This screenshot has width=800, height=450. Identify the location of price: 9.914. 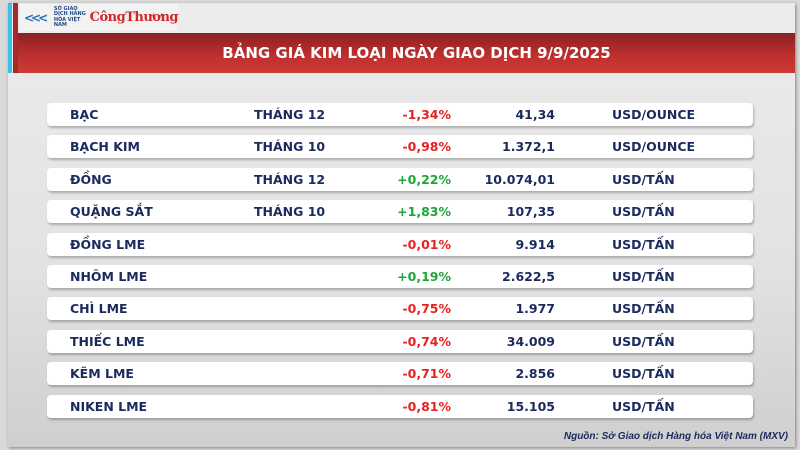
(535, 244).